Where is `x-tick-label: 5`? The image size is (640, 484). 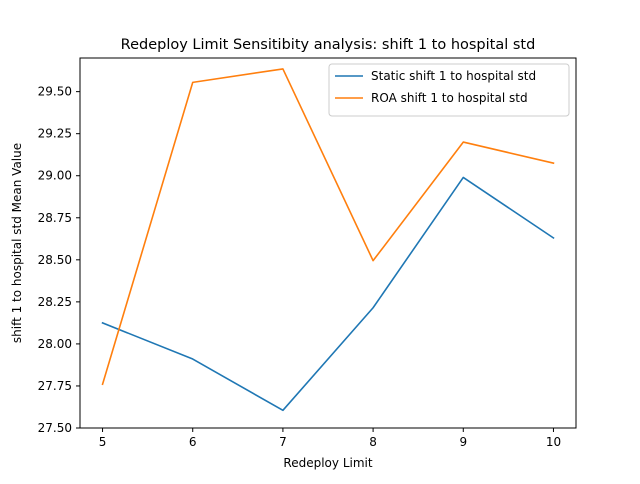
x-tick-label: 5 is located at coordinates (103, 442).